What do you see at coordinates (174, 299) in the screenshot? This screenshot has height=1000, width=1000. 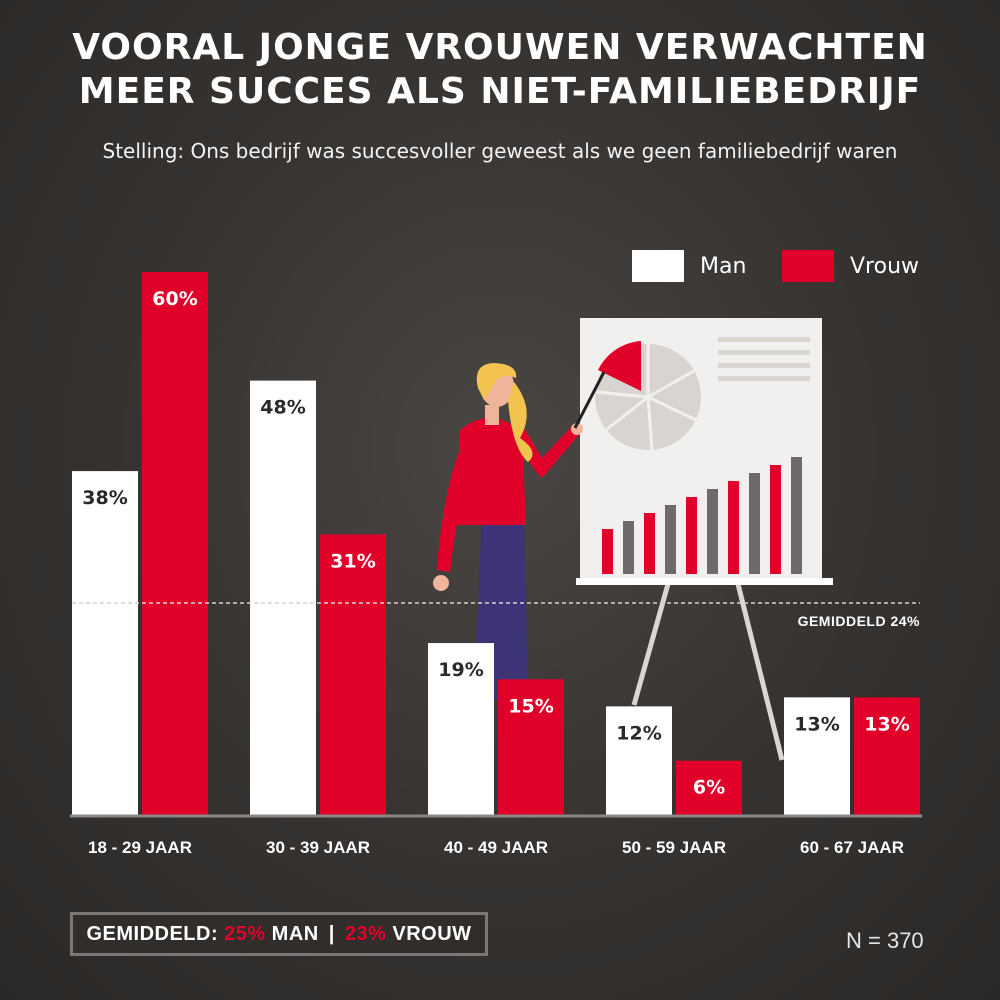 I see `data-label-vrouw-1: 60%` at bounding box center [174, 299].